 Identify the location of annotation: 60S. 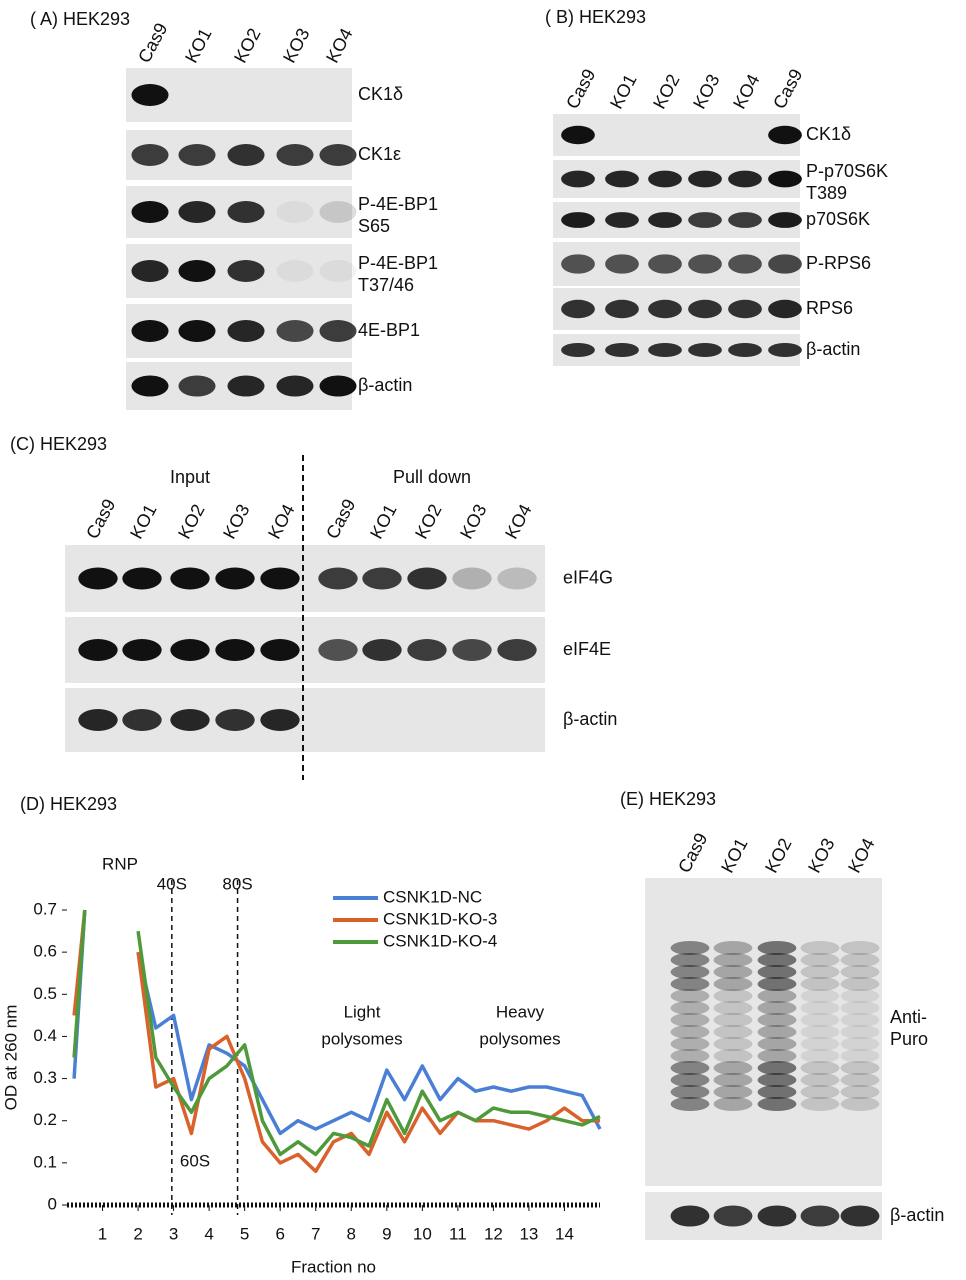
(195, 1160).